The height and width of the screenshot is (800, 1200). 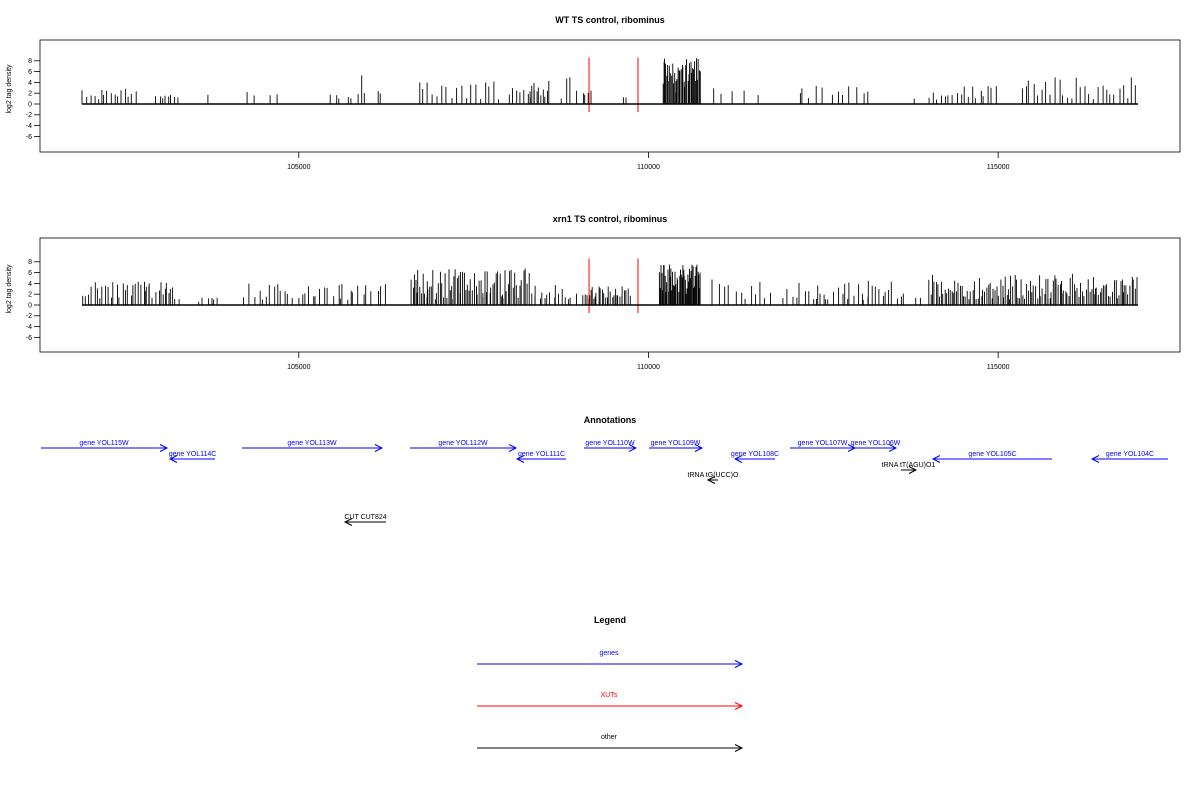 I want to click on wt-markers, so click(x=613, y=85).